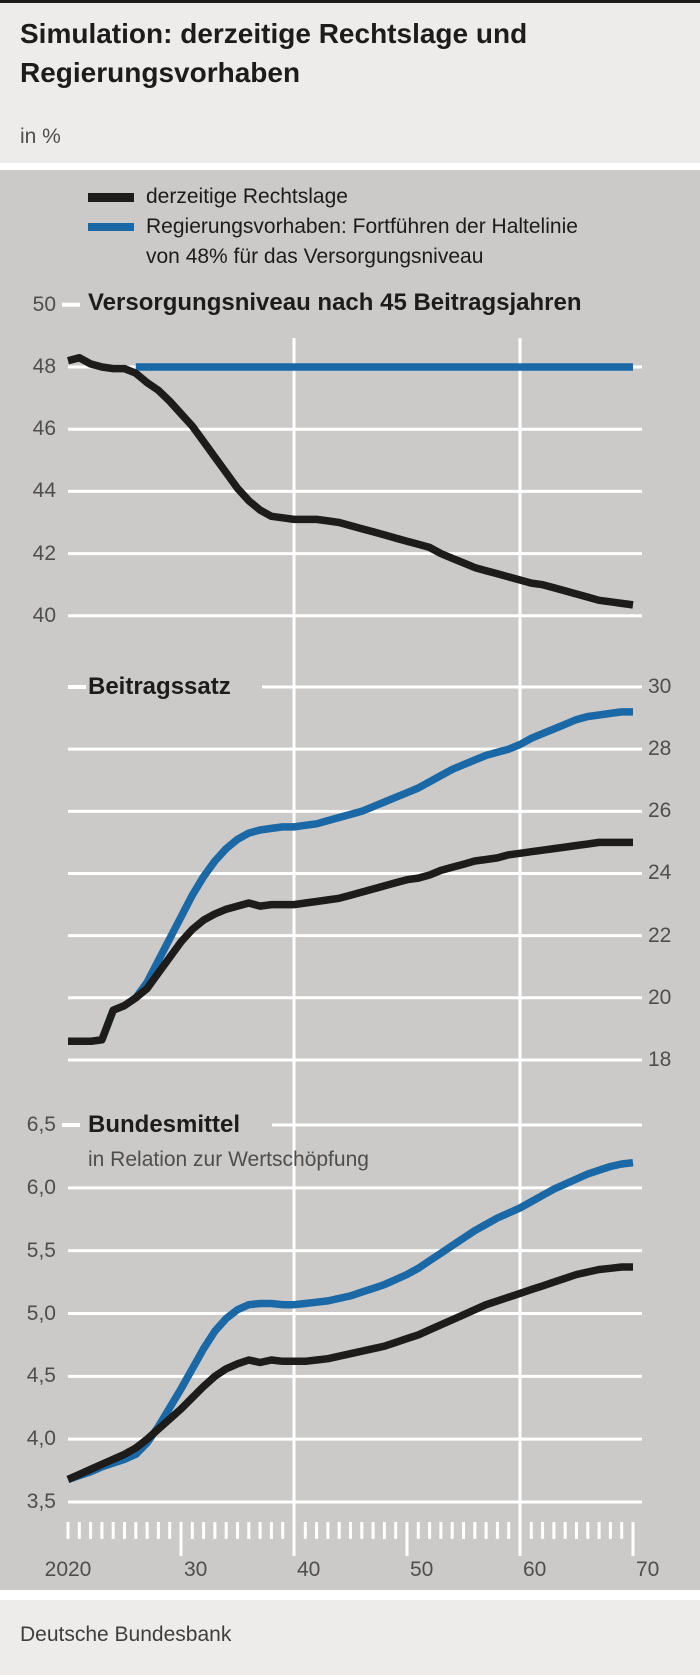  I want to click on legend-label: derzeitige Rechtslage, so click(247, 196).